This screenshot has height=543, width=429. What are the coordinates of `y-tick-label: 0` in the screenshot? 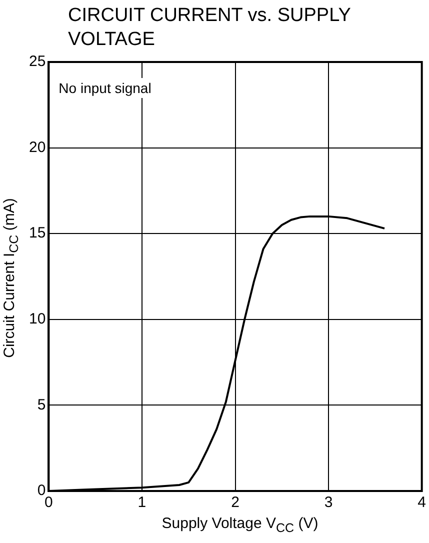 It's located at (41, 491).